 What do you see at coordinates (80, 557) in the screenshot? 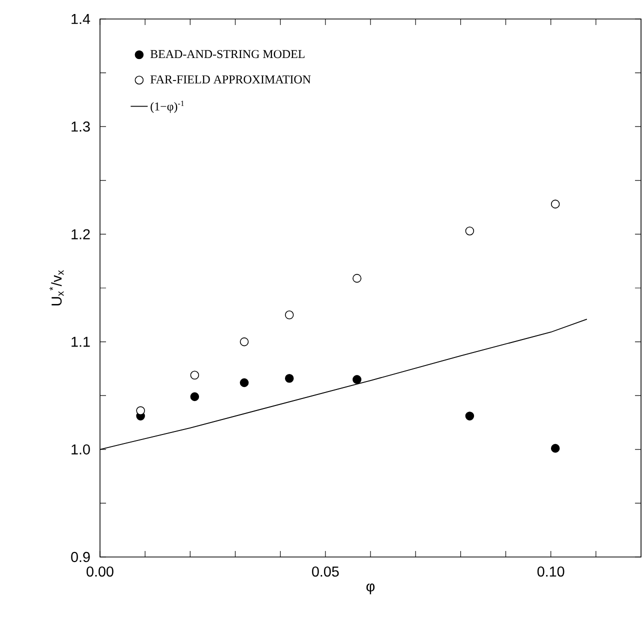
I see `y-tick-label: 0.9` at bounding box center [80, 557].